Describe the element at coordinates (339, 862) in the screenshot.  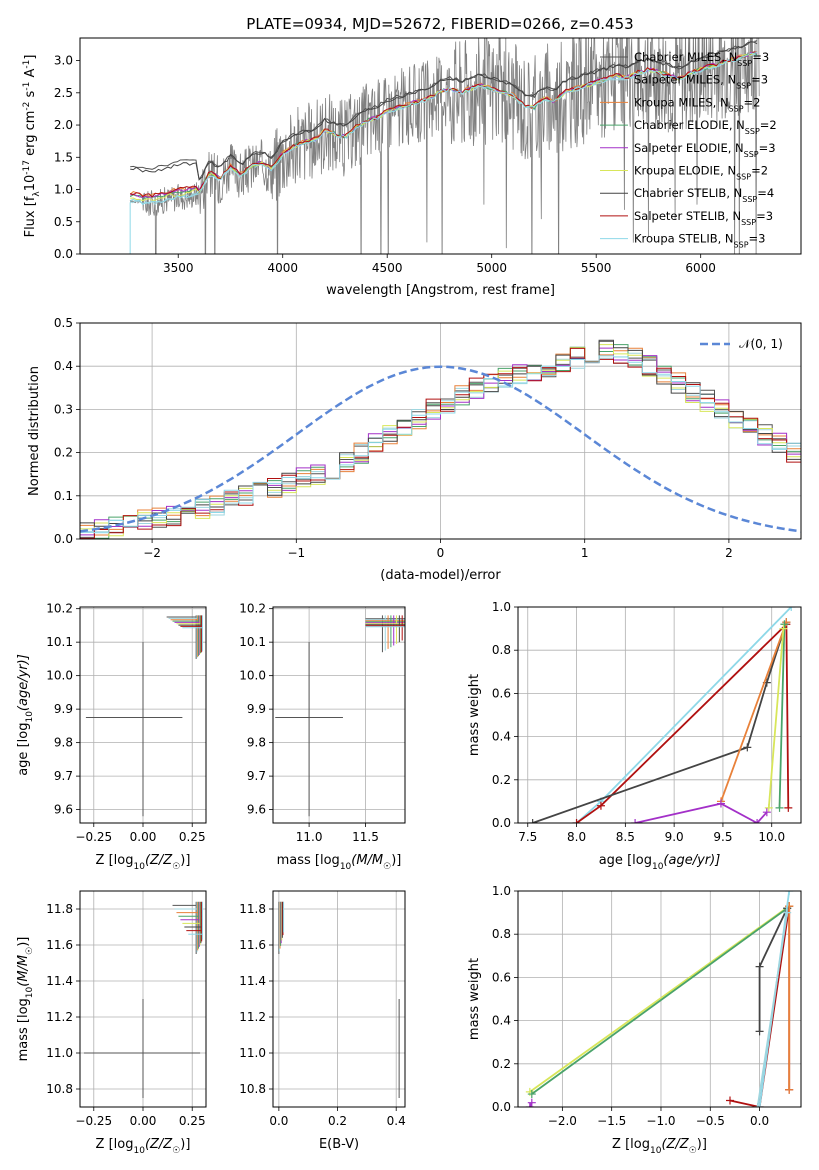
I see `x-axis-label: mass [log10(M/M☉)]` at that location.